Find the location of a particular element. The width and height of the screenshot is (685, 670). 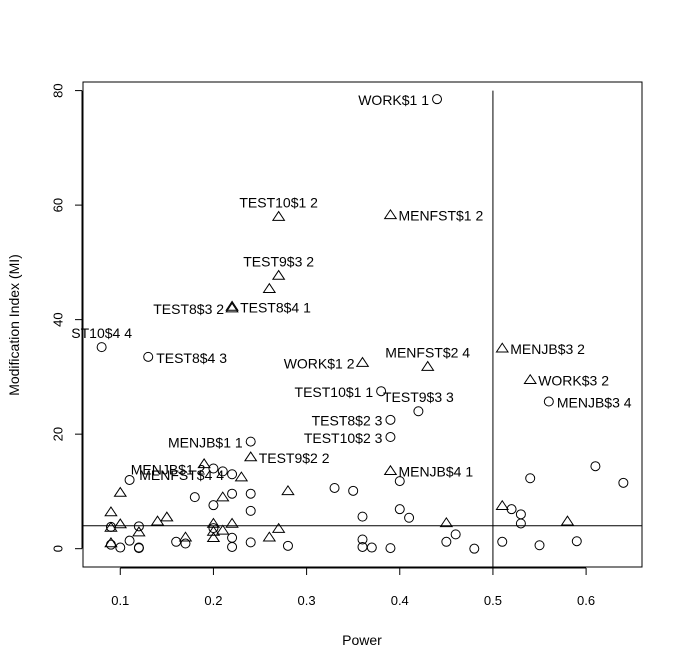

y-tick-label: 60 is located at coordinates (58, 205).